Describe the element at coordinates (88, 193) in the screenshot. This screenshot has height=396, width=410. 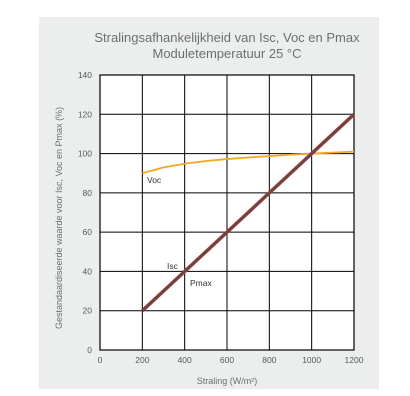
I see `y-tick-label-80: 80` at that location.